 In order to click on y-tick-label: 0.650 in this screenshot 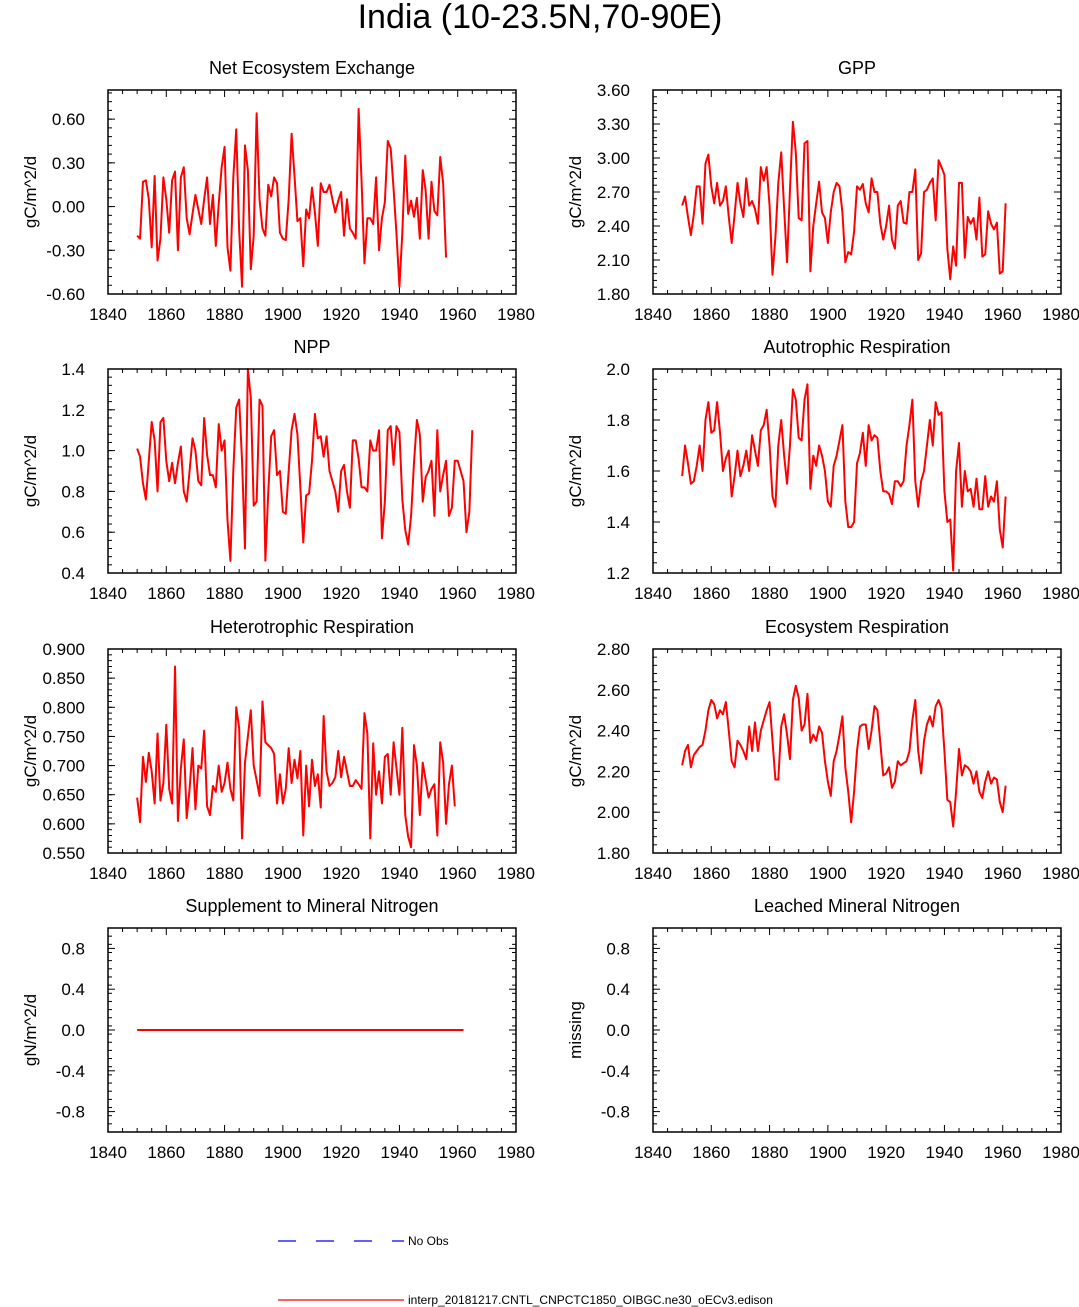, I will do `click(63, 795)`.